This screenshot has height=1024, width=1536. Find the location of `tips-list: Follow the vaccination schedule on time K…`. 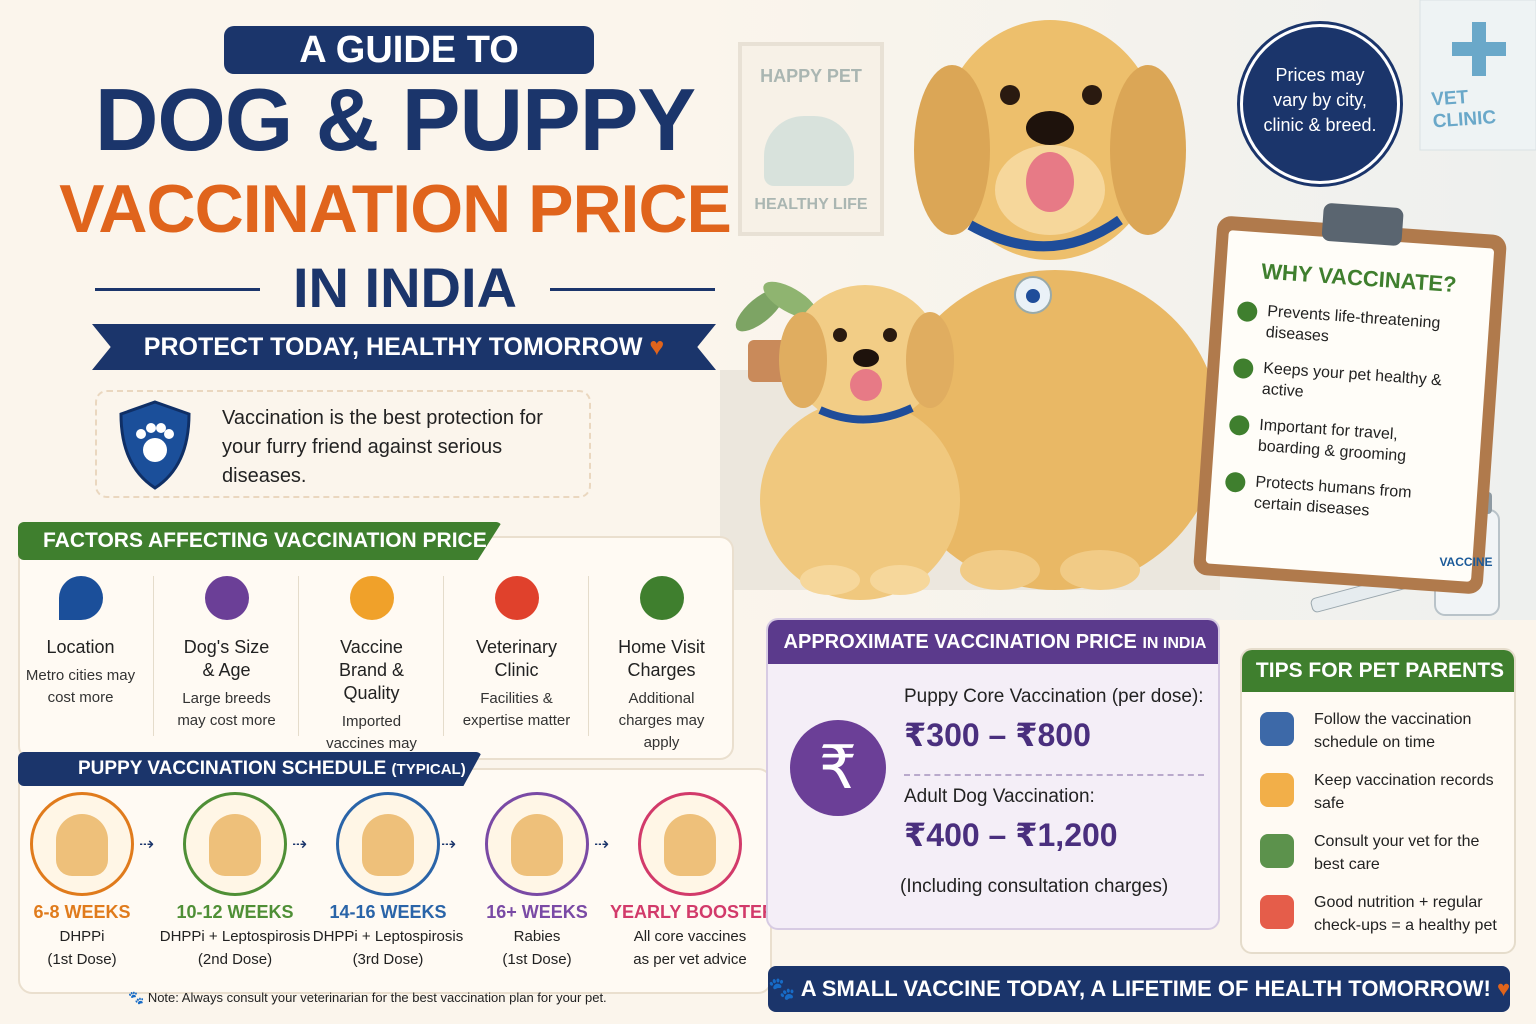

tips-list: Follow the vaccination schedule on time K… is located at coordinates (1378, 830).